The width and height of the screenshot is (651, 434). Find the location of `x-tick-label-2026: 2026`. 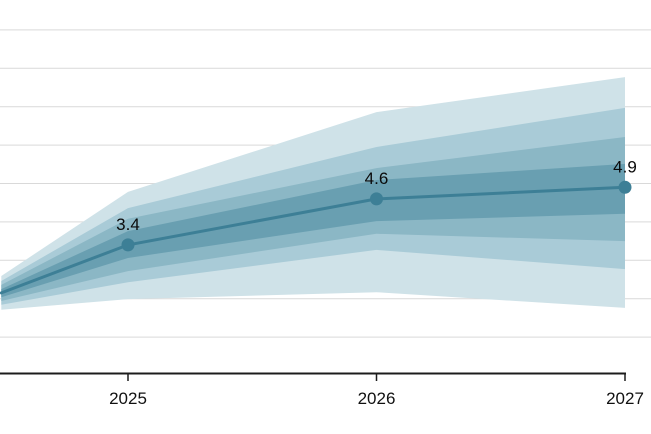

x-tick-label-2026: 2026 is located at coordinates (377, 398).